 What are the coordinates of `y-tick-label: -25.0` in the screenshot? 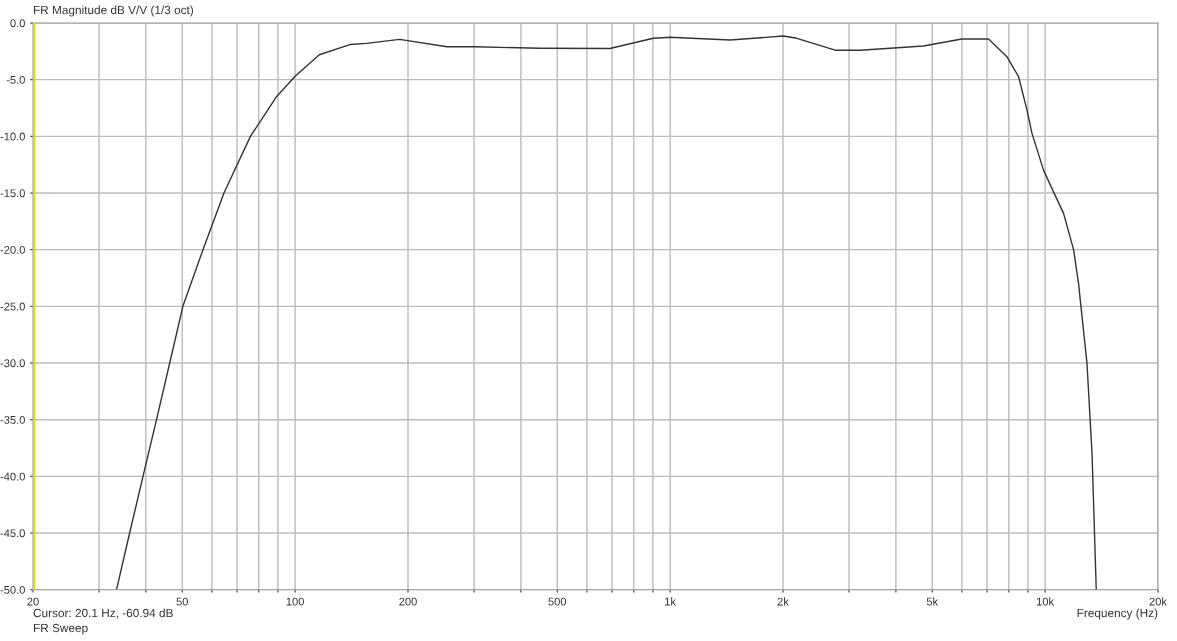 It's located at (12, 306).